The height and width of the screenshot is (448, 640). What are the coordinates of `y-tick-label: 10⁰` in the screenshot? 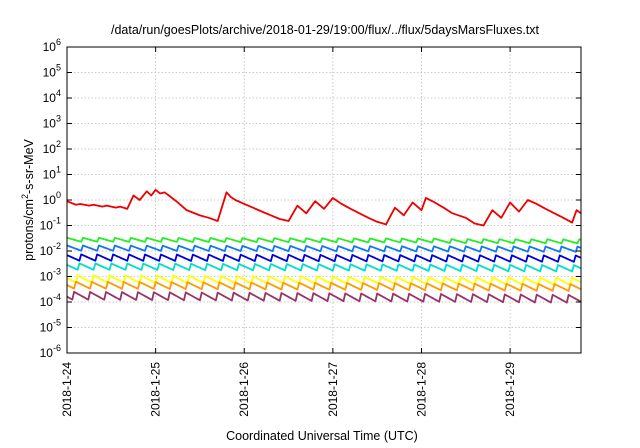 It's located at (52, 198).